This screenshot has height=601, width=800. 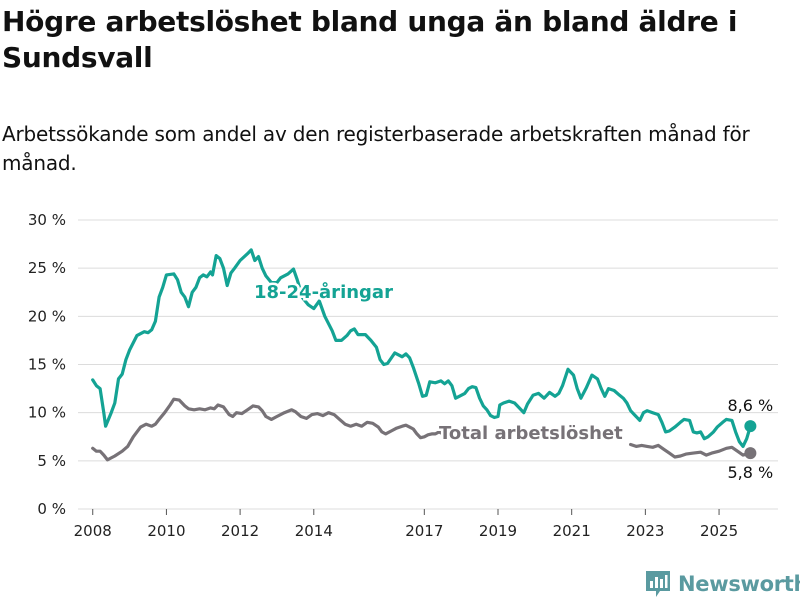 What do you see at coordinates (424, 531) in the screenshot?
I see `x-tick-label: 2017` at bounding box center [424, 531].